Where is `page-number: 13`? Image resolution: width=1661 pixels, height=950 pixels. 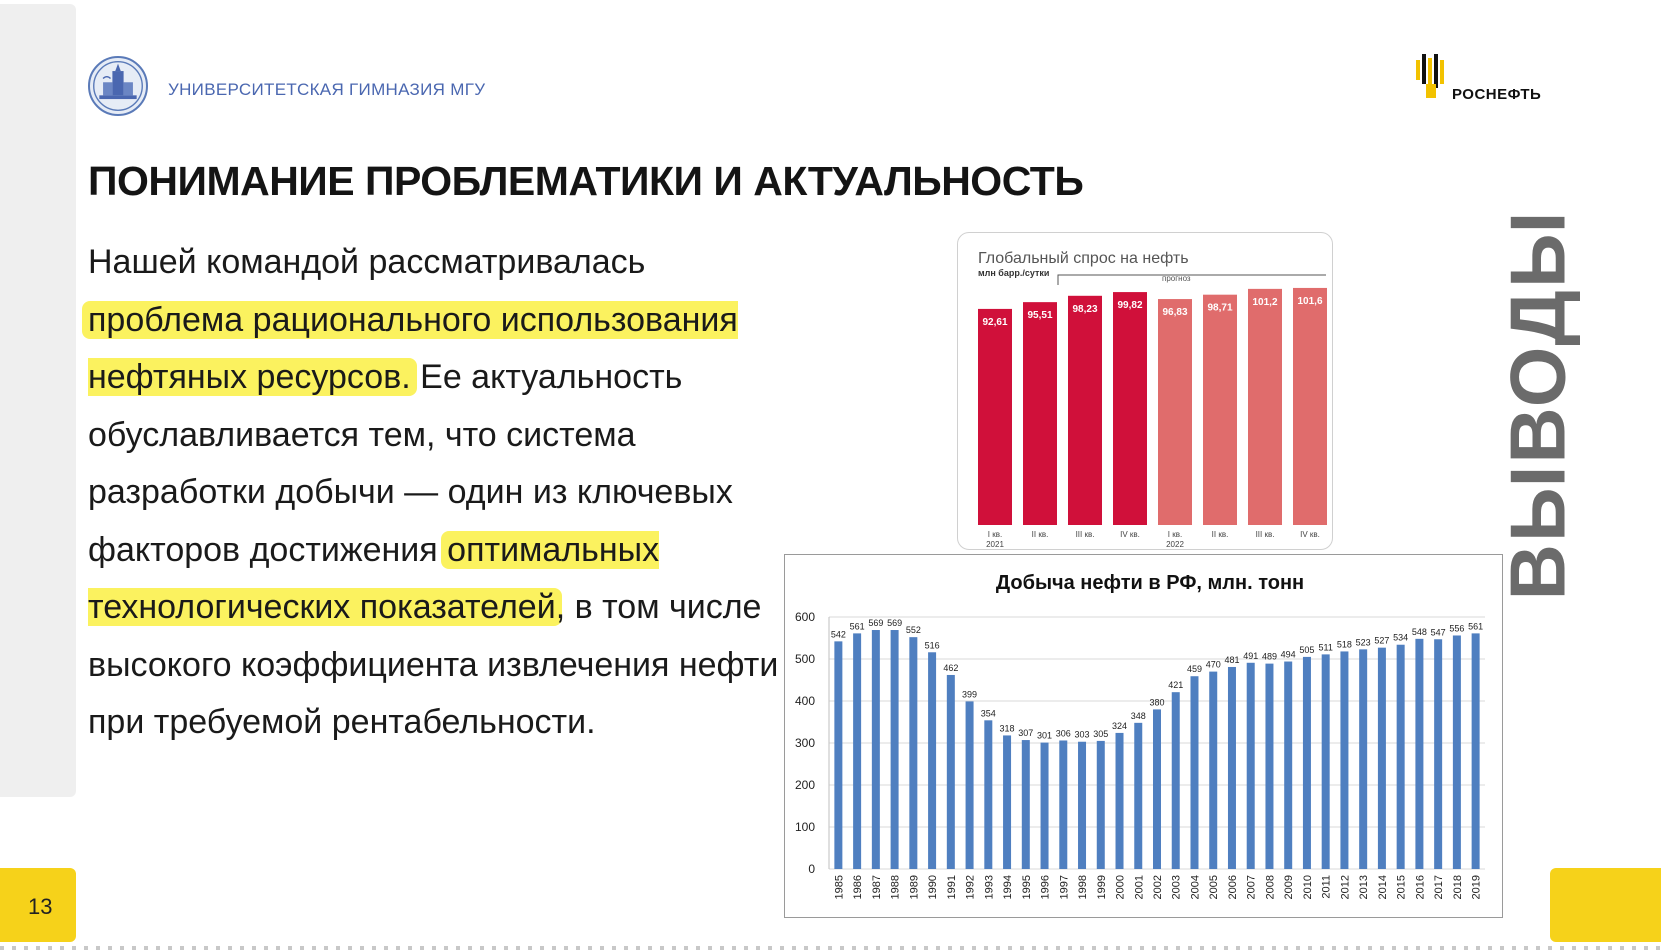
page-number: 13 is located at coordinates (40, 906).